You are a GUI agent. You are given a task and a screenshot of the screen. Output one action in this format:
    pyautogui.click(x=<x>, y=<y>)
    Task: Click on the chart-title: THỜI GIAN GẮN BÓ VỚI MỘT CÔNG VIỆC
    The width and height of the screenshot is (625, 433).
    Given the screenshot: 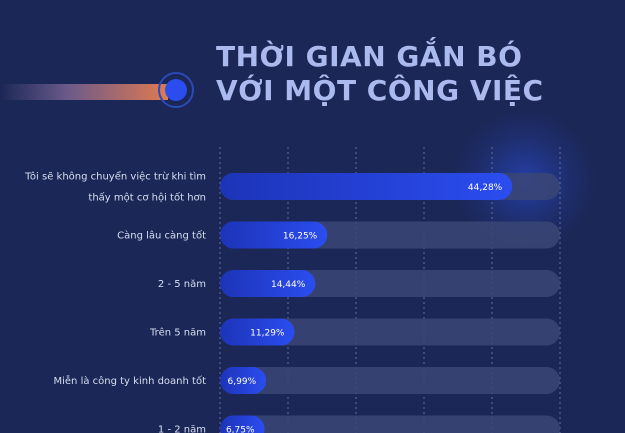 What is the action you would take?
    pyautogui.click(x=380, y=74)
    